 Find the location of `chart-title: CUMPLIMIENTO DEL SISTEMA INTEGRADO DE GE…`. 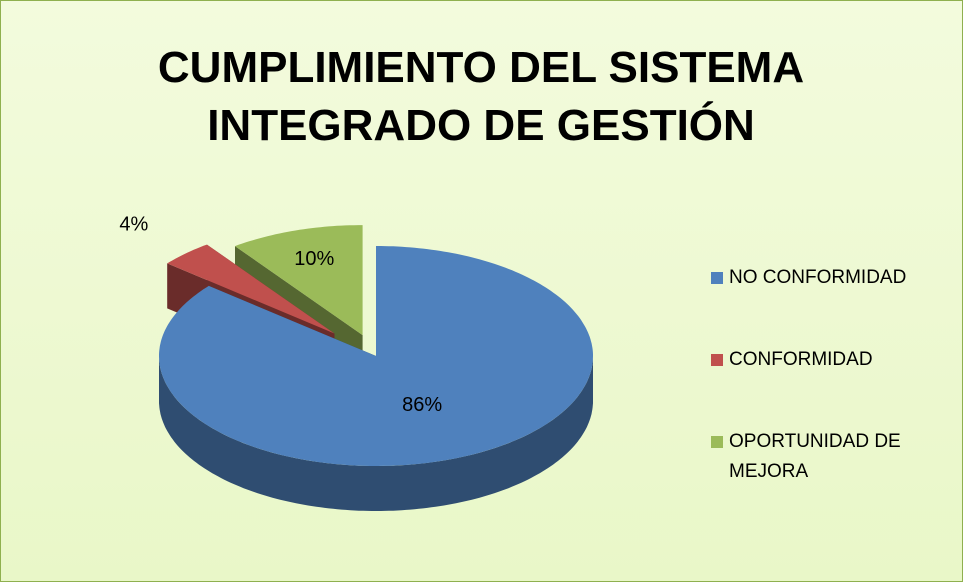

chart-title: CUMPLIMIENTO DEL SISTEMA INTEGRADO DE GE… is located at coordinates (481, 96).